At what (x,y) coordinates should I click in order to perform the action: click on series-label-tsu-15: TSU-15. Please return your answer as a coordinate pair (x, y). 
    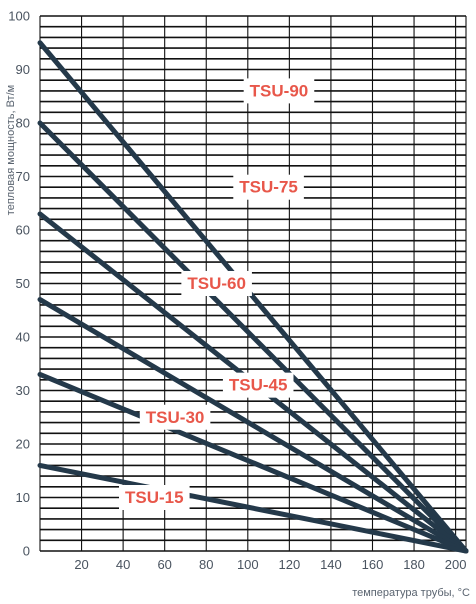
    Looking at the image, I should click on (154, 497).